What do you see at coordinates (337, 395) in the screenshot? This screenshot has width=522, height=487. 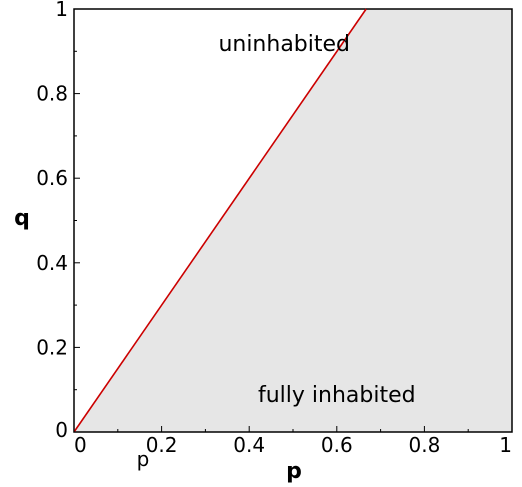 I see `fully-inhabited-label: fully inhabited` at bounding box center [337, 395].